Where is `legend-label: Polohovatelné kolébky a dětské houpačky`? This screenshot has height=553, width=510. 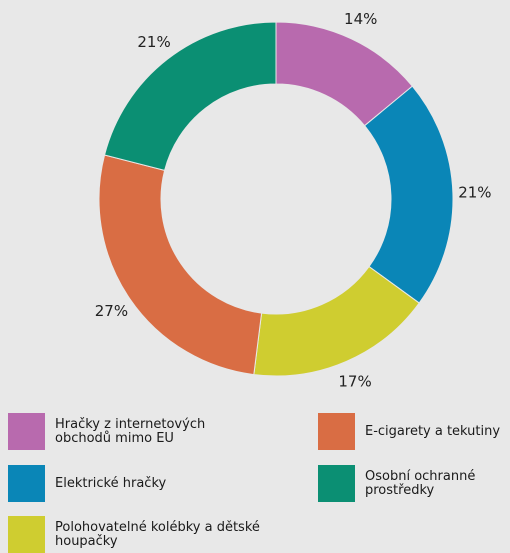
legend-label: Polohovatelné kolébky a dětské houpačky is located at coordinates (157, 534).